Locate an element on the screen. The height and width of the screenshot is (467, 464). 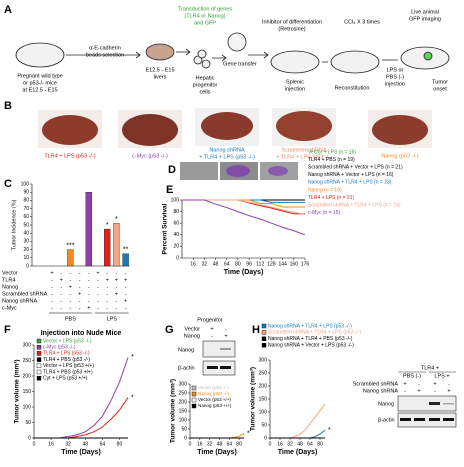
scheme-text: LPS or is located at coordinates (395, 70).